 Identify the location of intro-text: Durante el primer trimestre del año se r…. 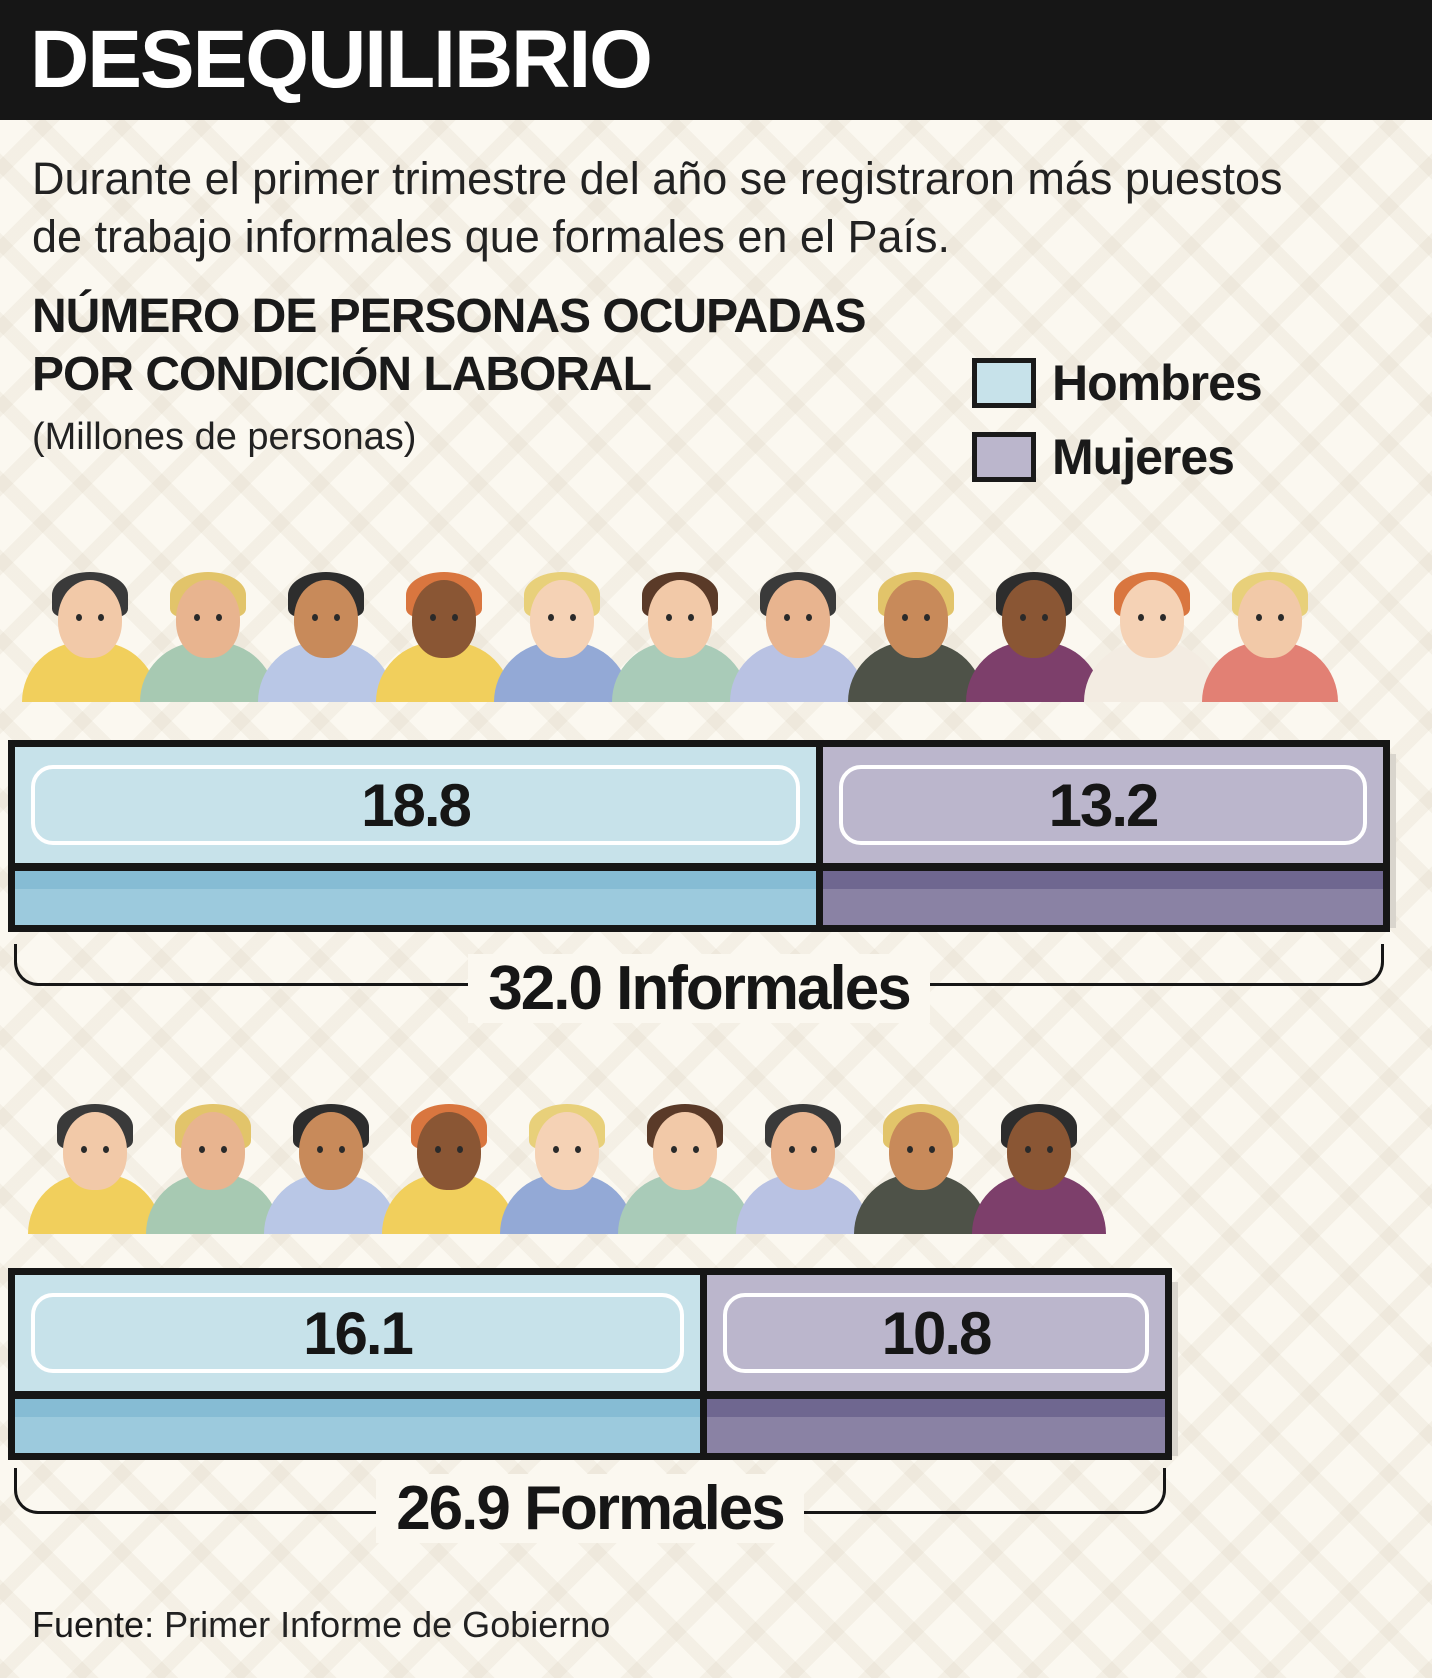
(657, 207).